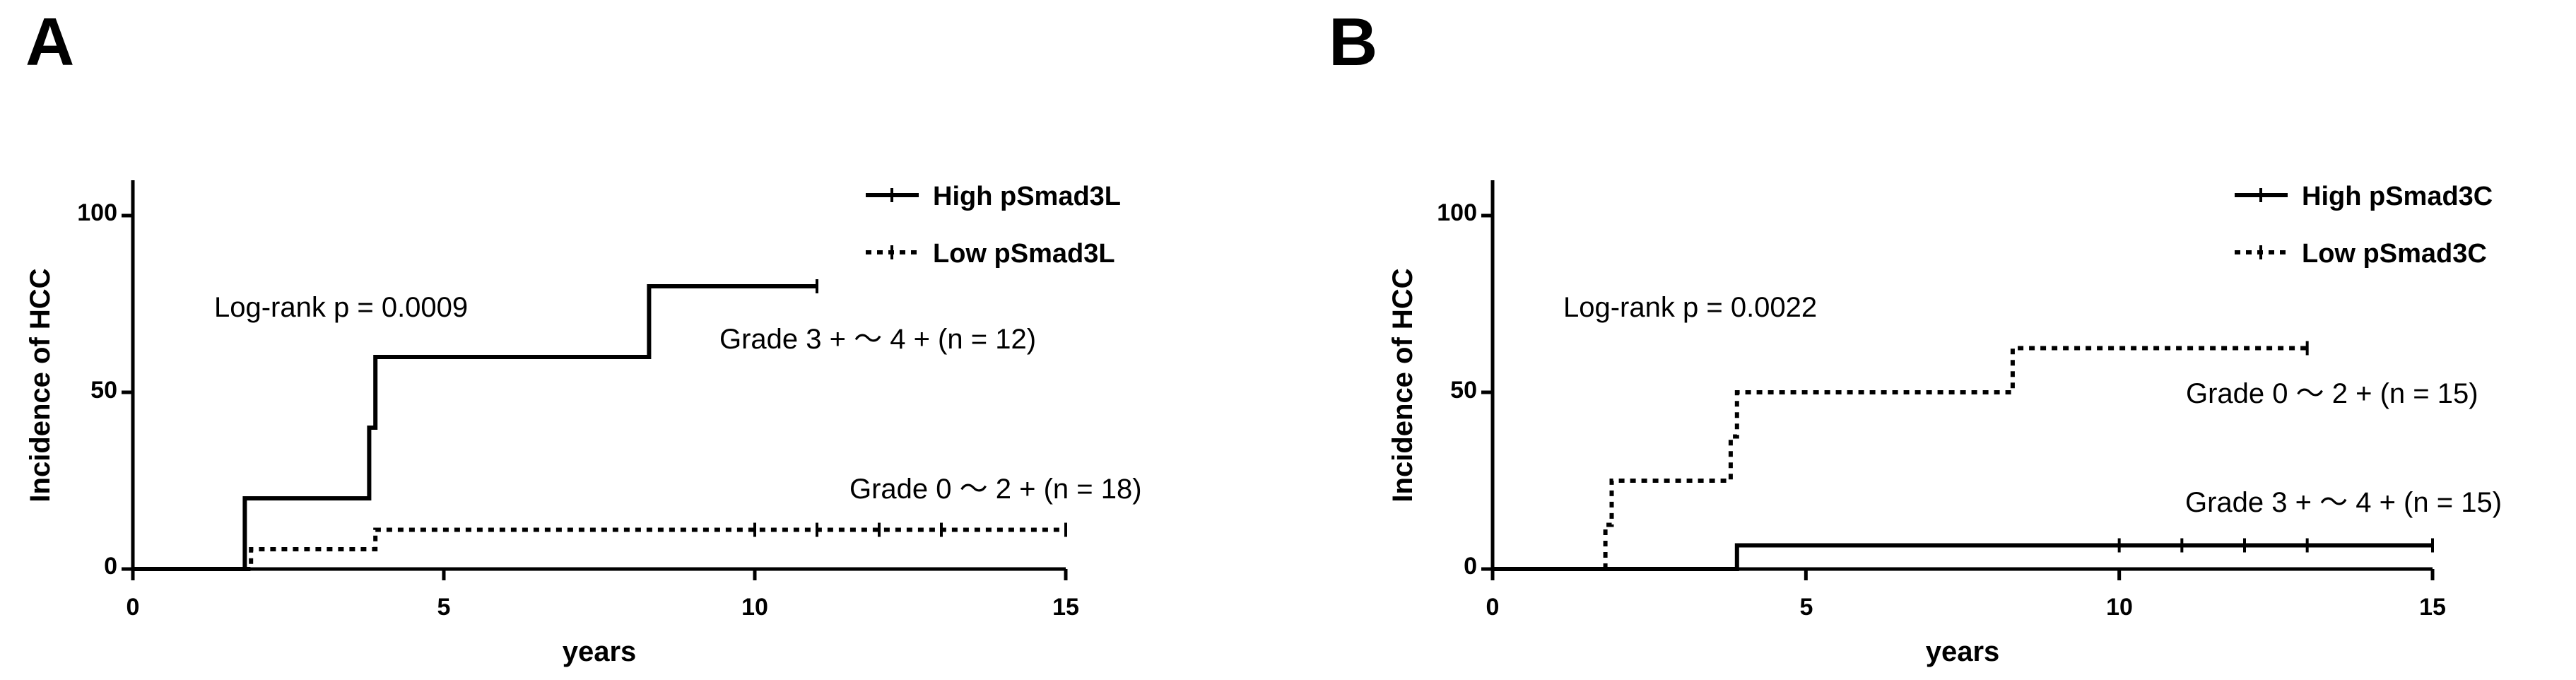 The width and height of the screenshot is (2576, 680). Describe the element at coordinates (2119, 608) in the screenshot. I see `panel-b-x-tick-label-10: 10` at that location.